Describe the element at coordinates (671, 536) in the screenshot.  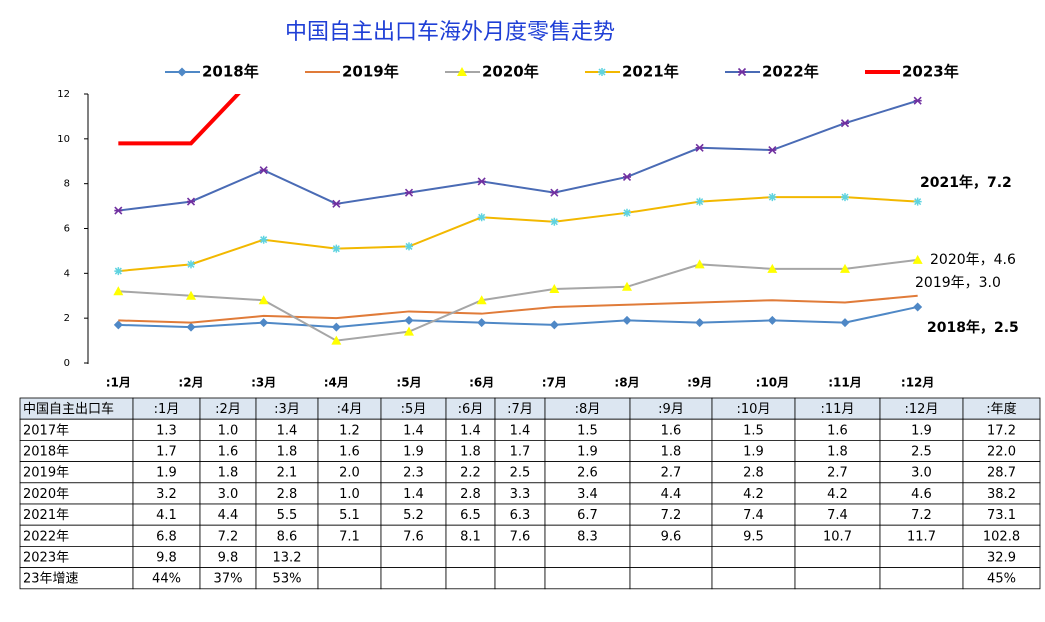
I see `table-text: 9.6` at that location.